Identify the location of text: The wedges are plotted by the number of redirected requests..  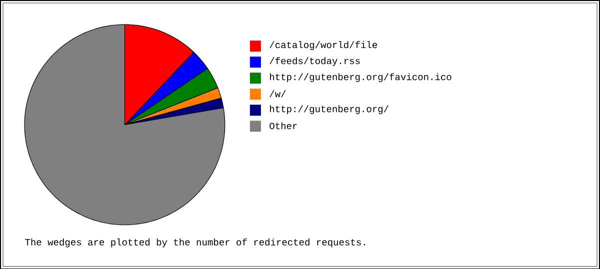
(195, 243).